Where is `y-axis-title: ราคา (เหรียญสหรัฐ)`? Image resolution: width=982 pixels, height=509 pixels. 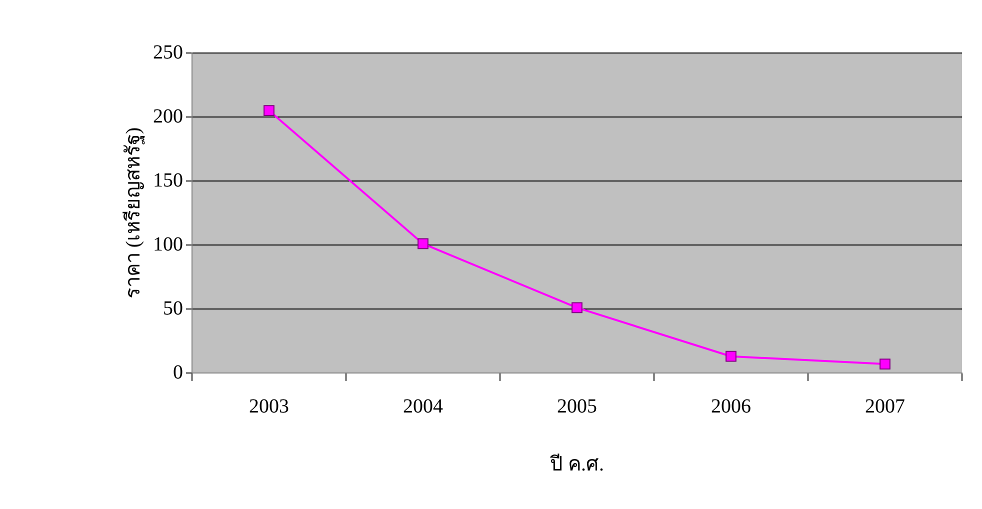
y-axis-title: ราคา (เหรียญสหรัฐ) is located at coordinates (133, 213).